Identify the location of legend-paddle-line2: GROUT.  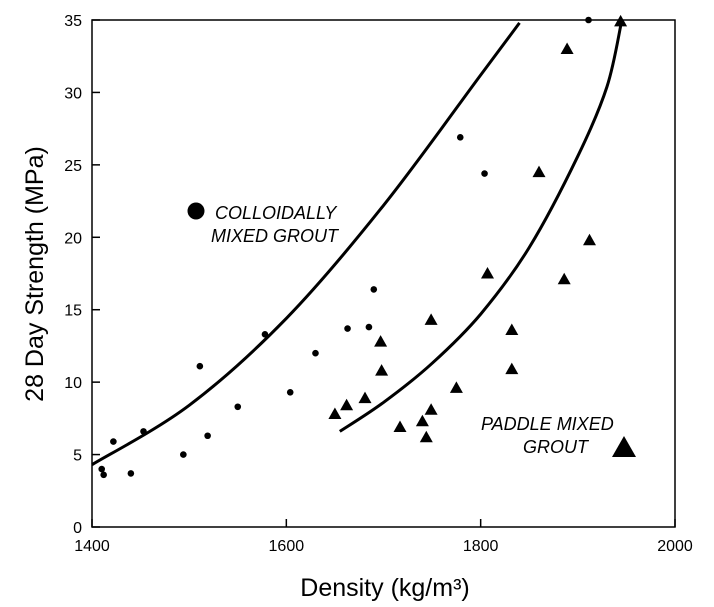
(556, 447).